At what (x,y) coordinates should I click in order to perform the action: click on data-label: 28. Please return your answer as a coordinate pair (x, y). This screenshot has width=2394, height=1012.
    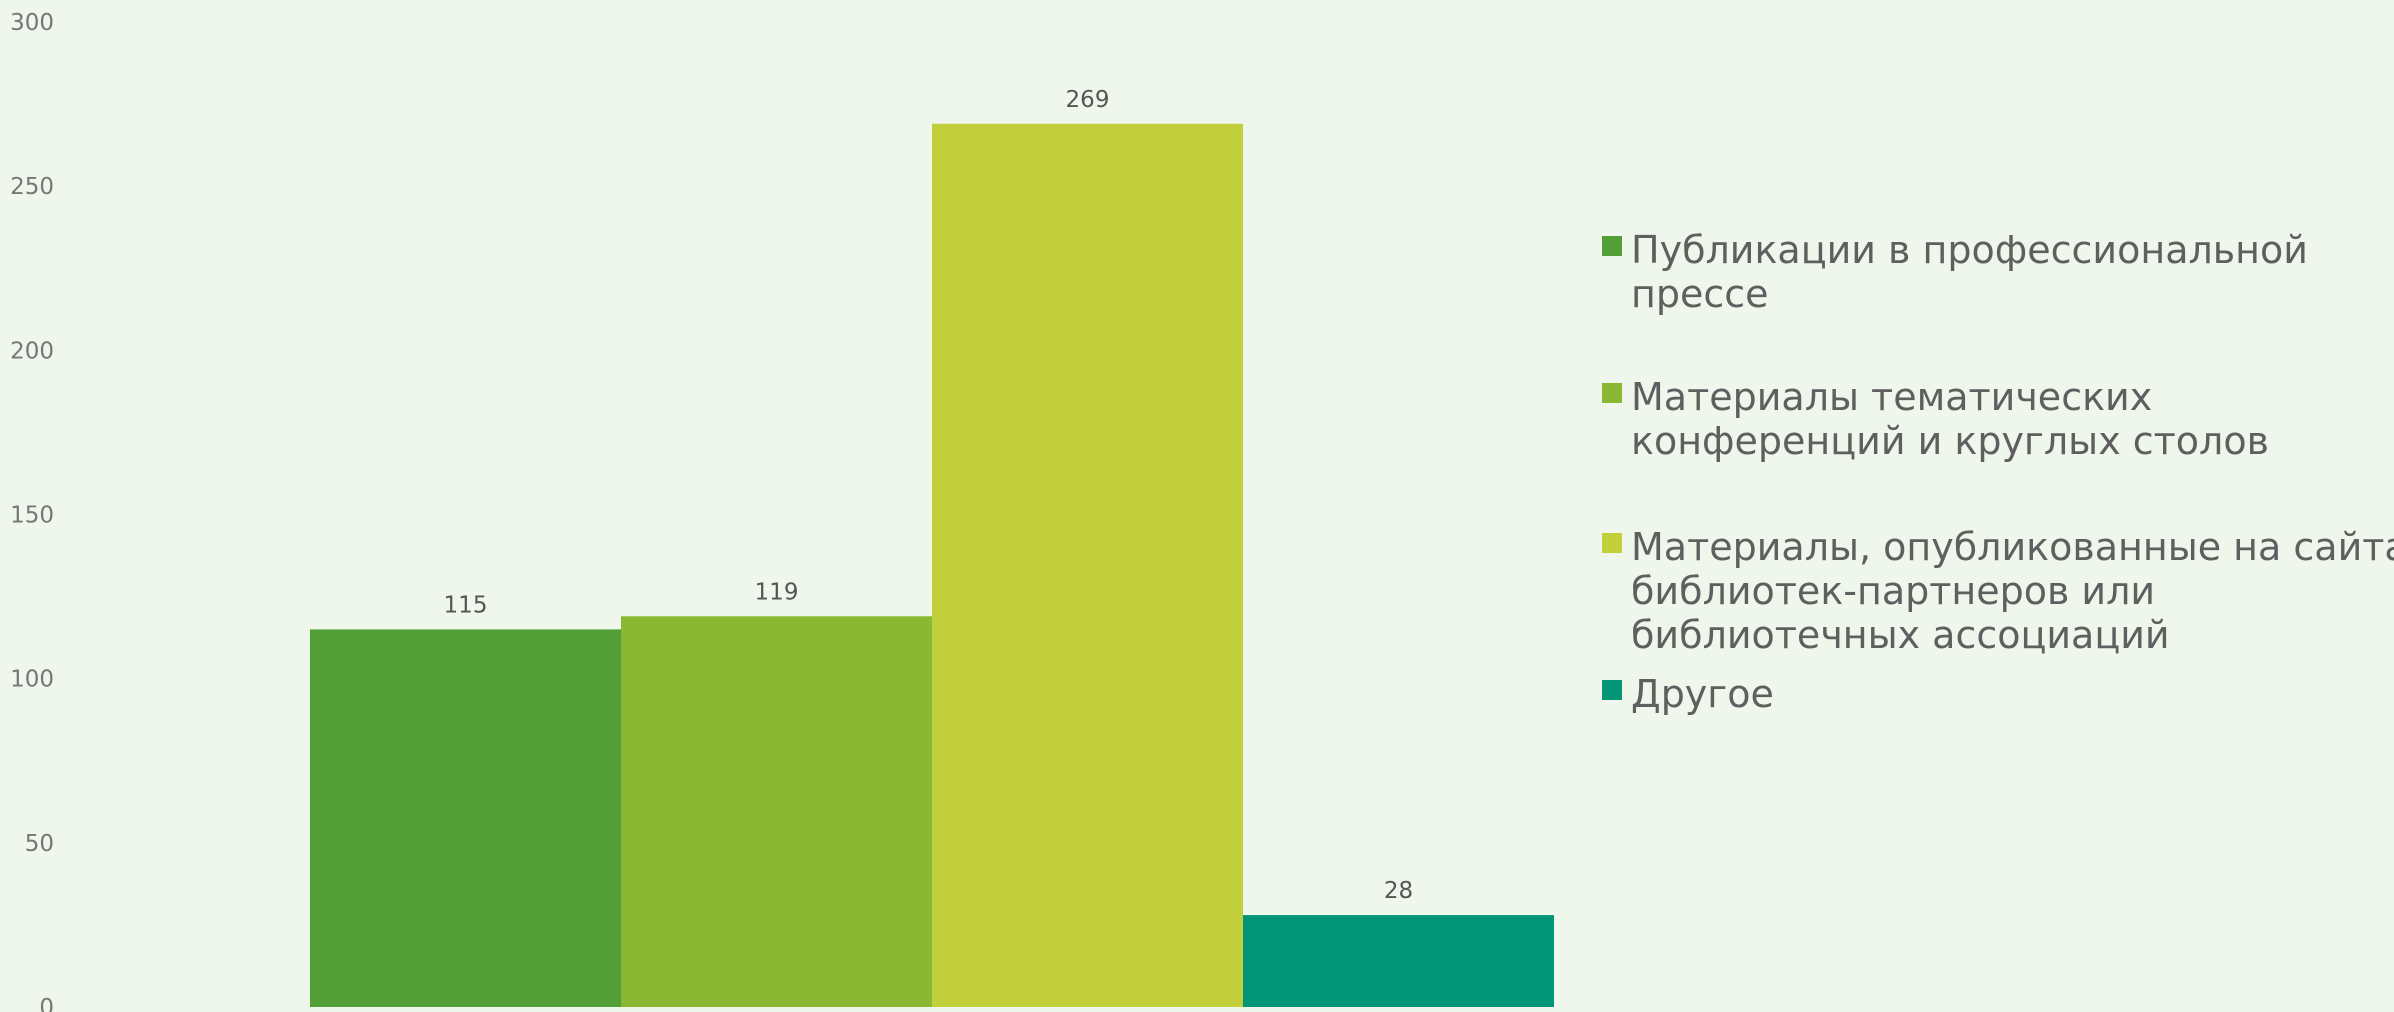
    Looking at the image, I should click on (1398, 891).